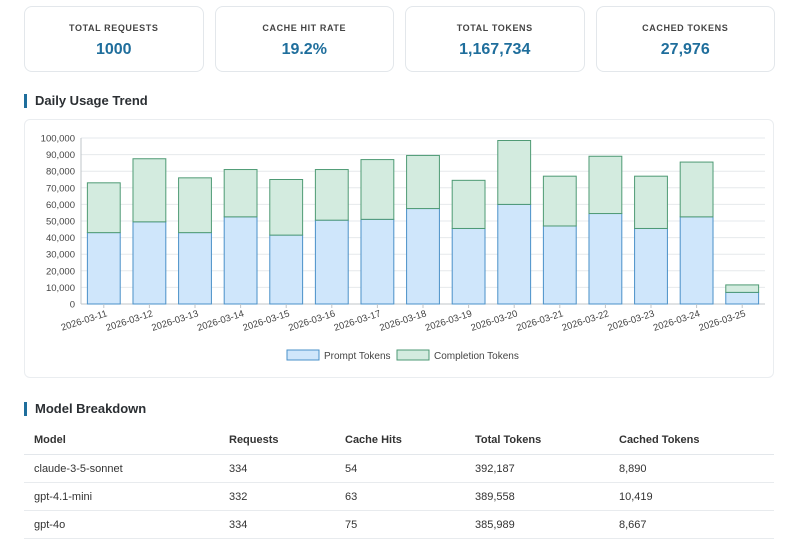  What do you see at coordinates (121, 440) in the screenshot?
I see `column-header-model: Model` at bounding box center [121, 440].